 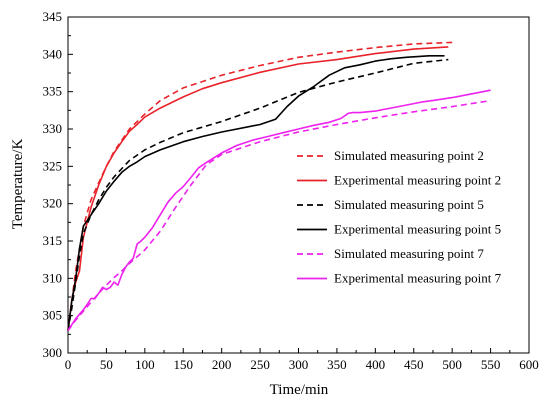 What do you see at coordinates (414, 364) in the screenshot?
I see `x-tick-label: 450` at bounding box center [414, 364].